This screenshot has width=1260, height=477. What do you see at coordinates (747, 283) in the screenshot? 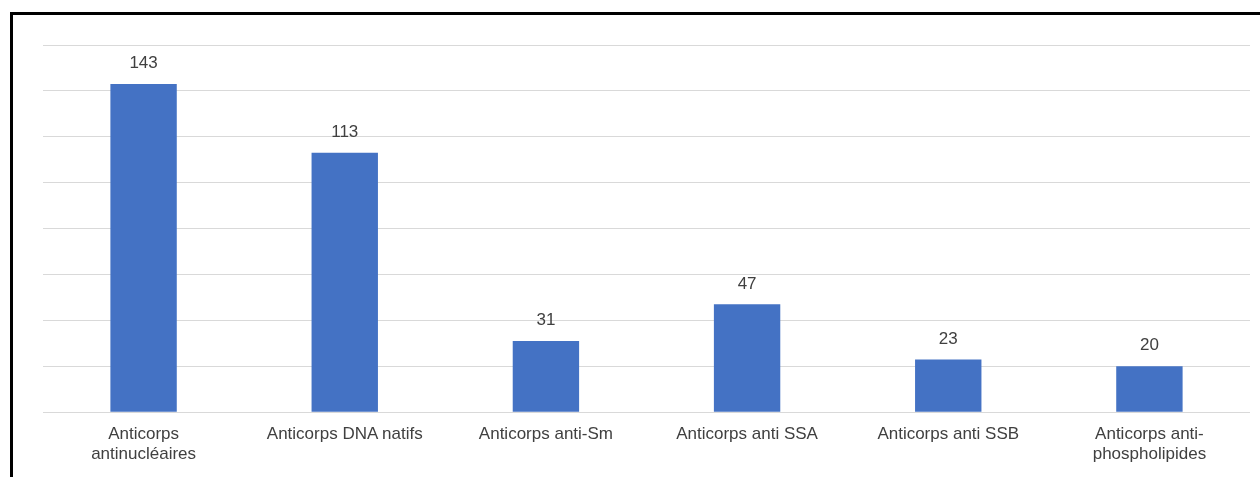
I see `data-label: 47` at bounding box center [747, 283].